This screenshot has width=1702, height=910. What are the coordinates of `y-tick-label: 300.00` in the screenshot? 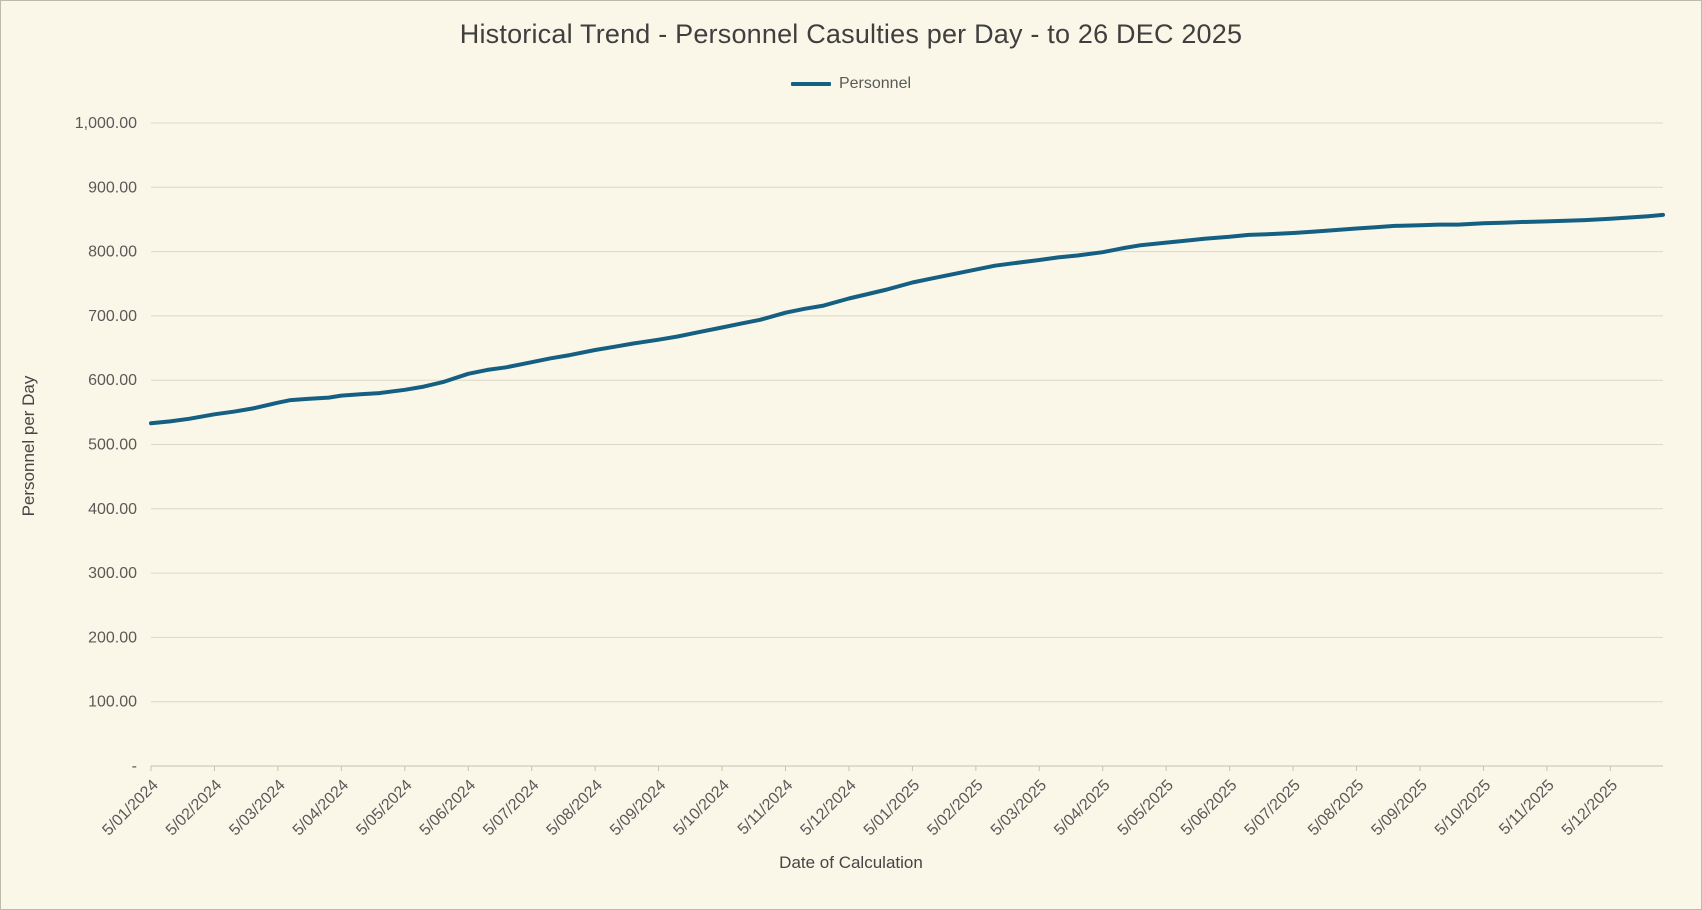 It's located at (112, 573).